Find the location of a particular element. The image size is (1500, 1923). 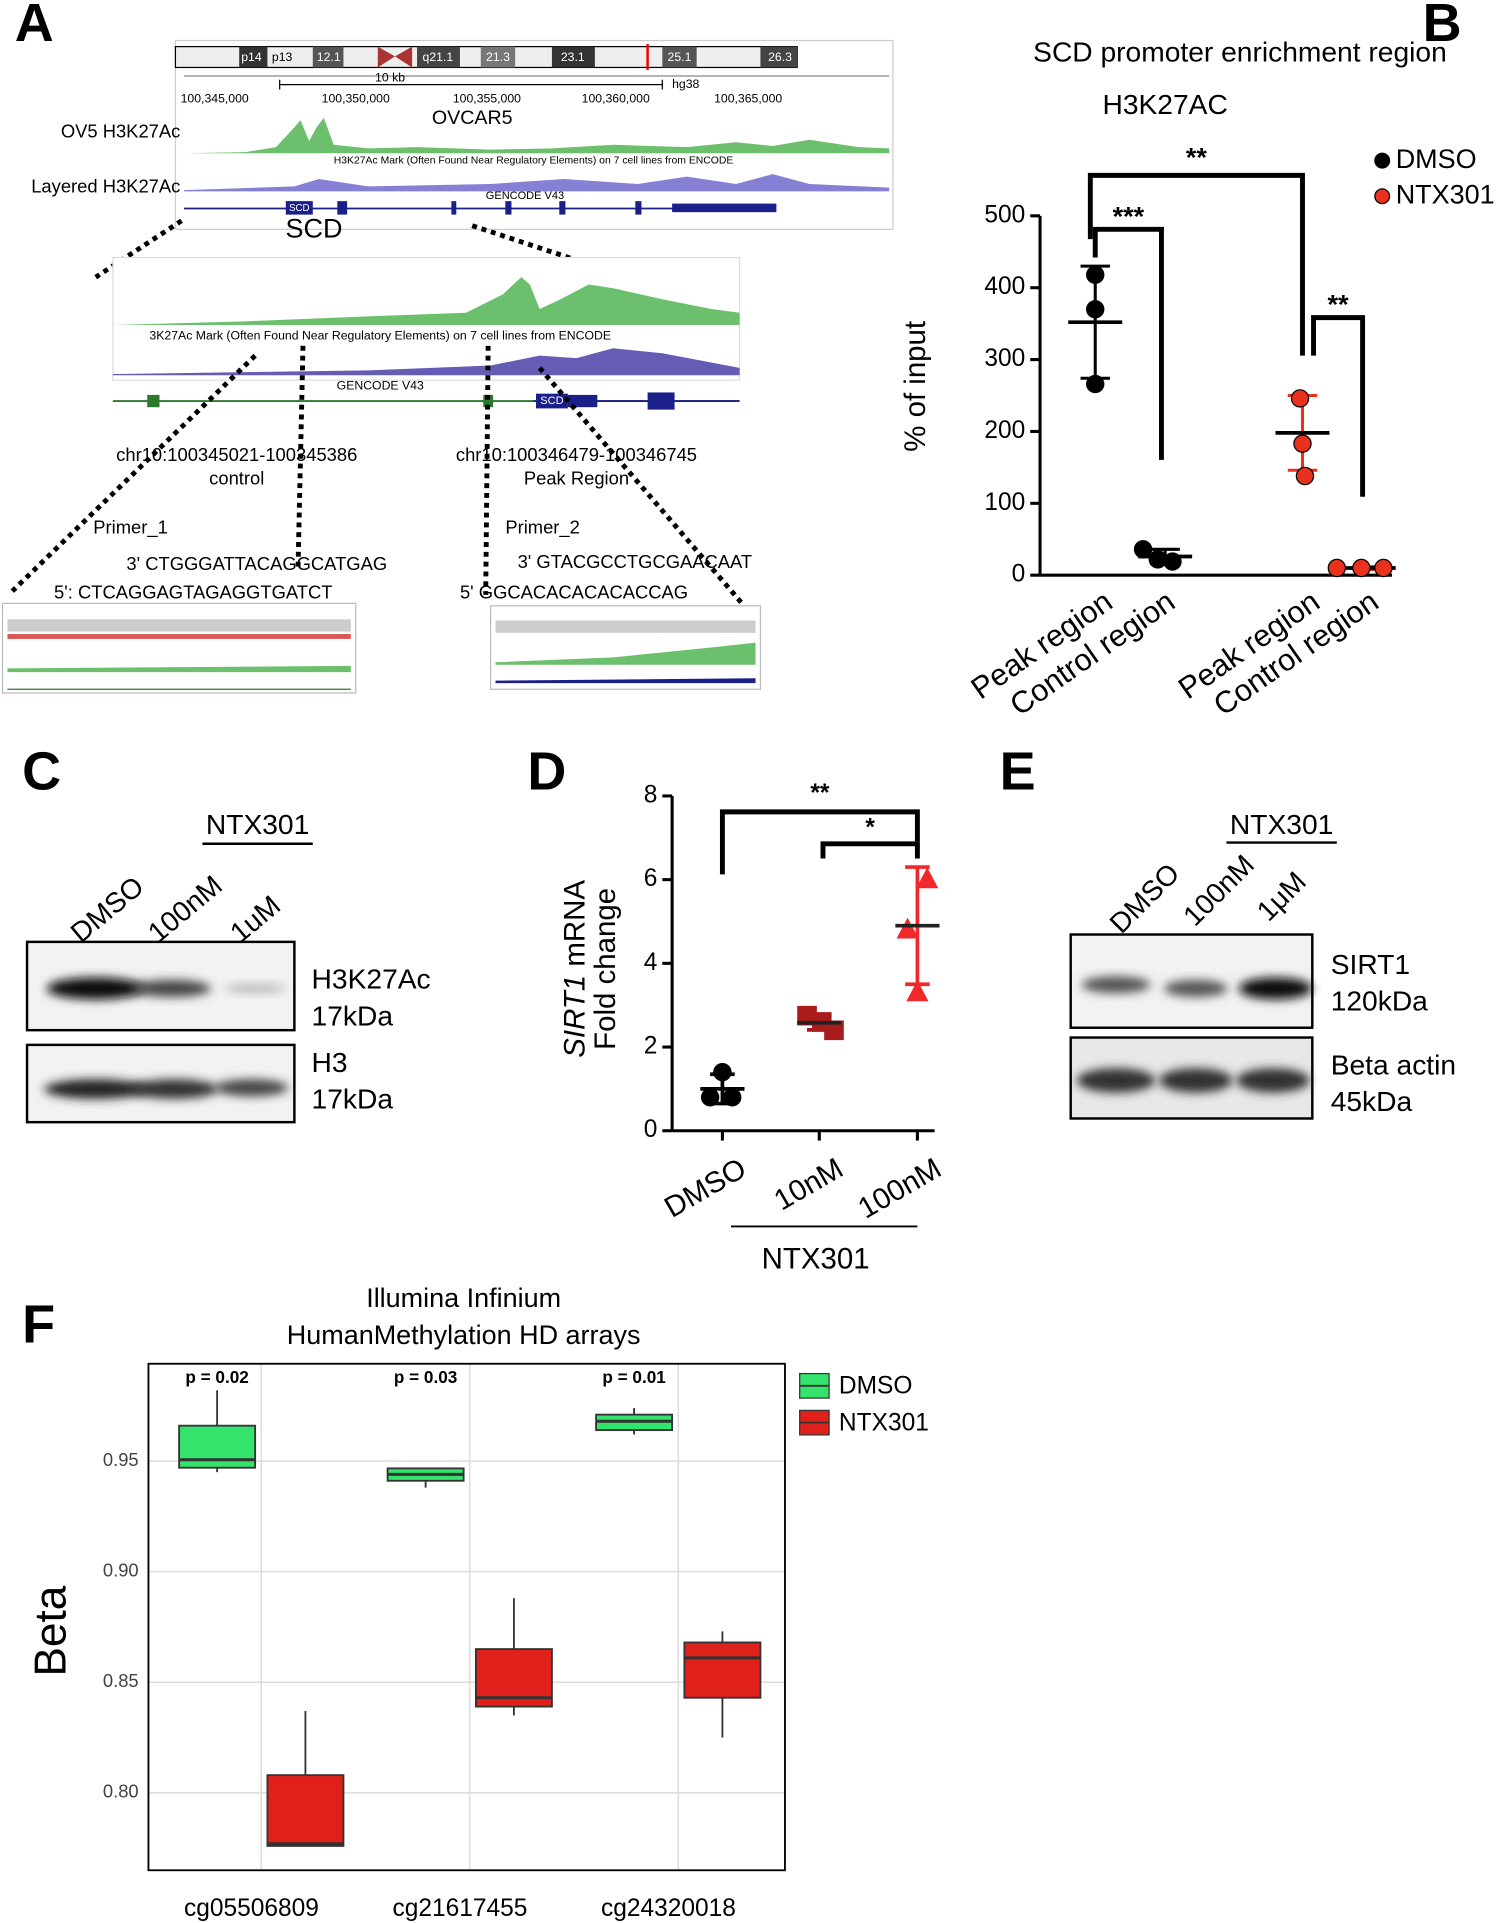

gene-model: SCD is located at coordinates (480, 208).